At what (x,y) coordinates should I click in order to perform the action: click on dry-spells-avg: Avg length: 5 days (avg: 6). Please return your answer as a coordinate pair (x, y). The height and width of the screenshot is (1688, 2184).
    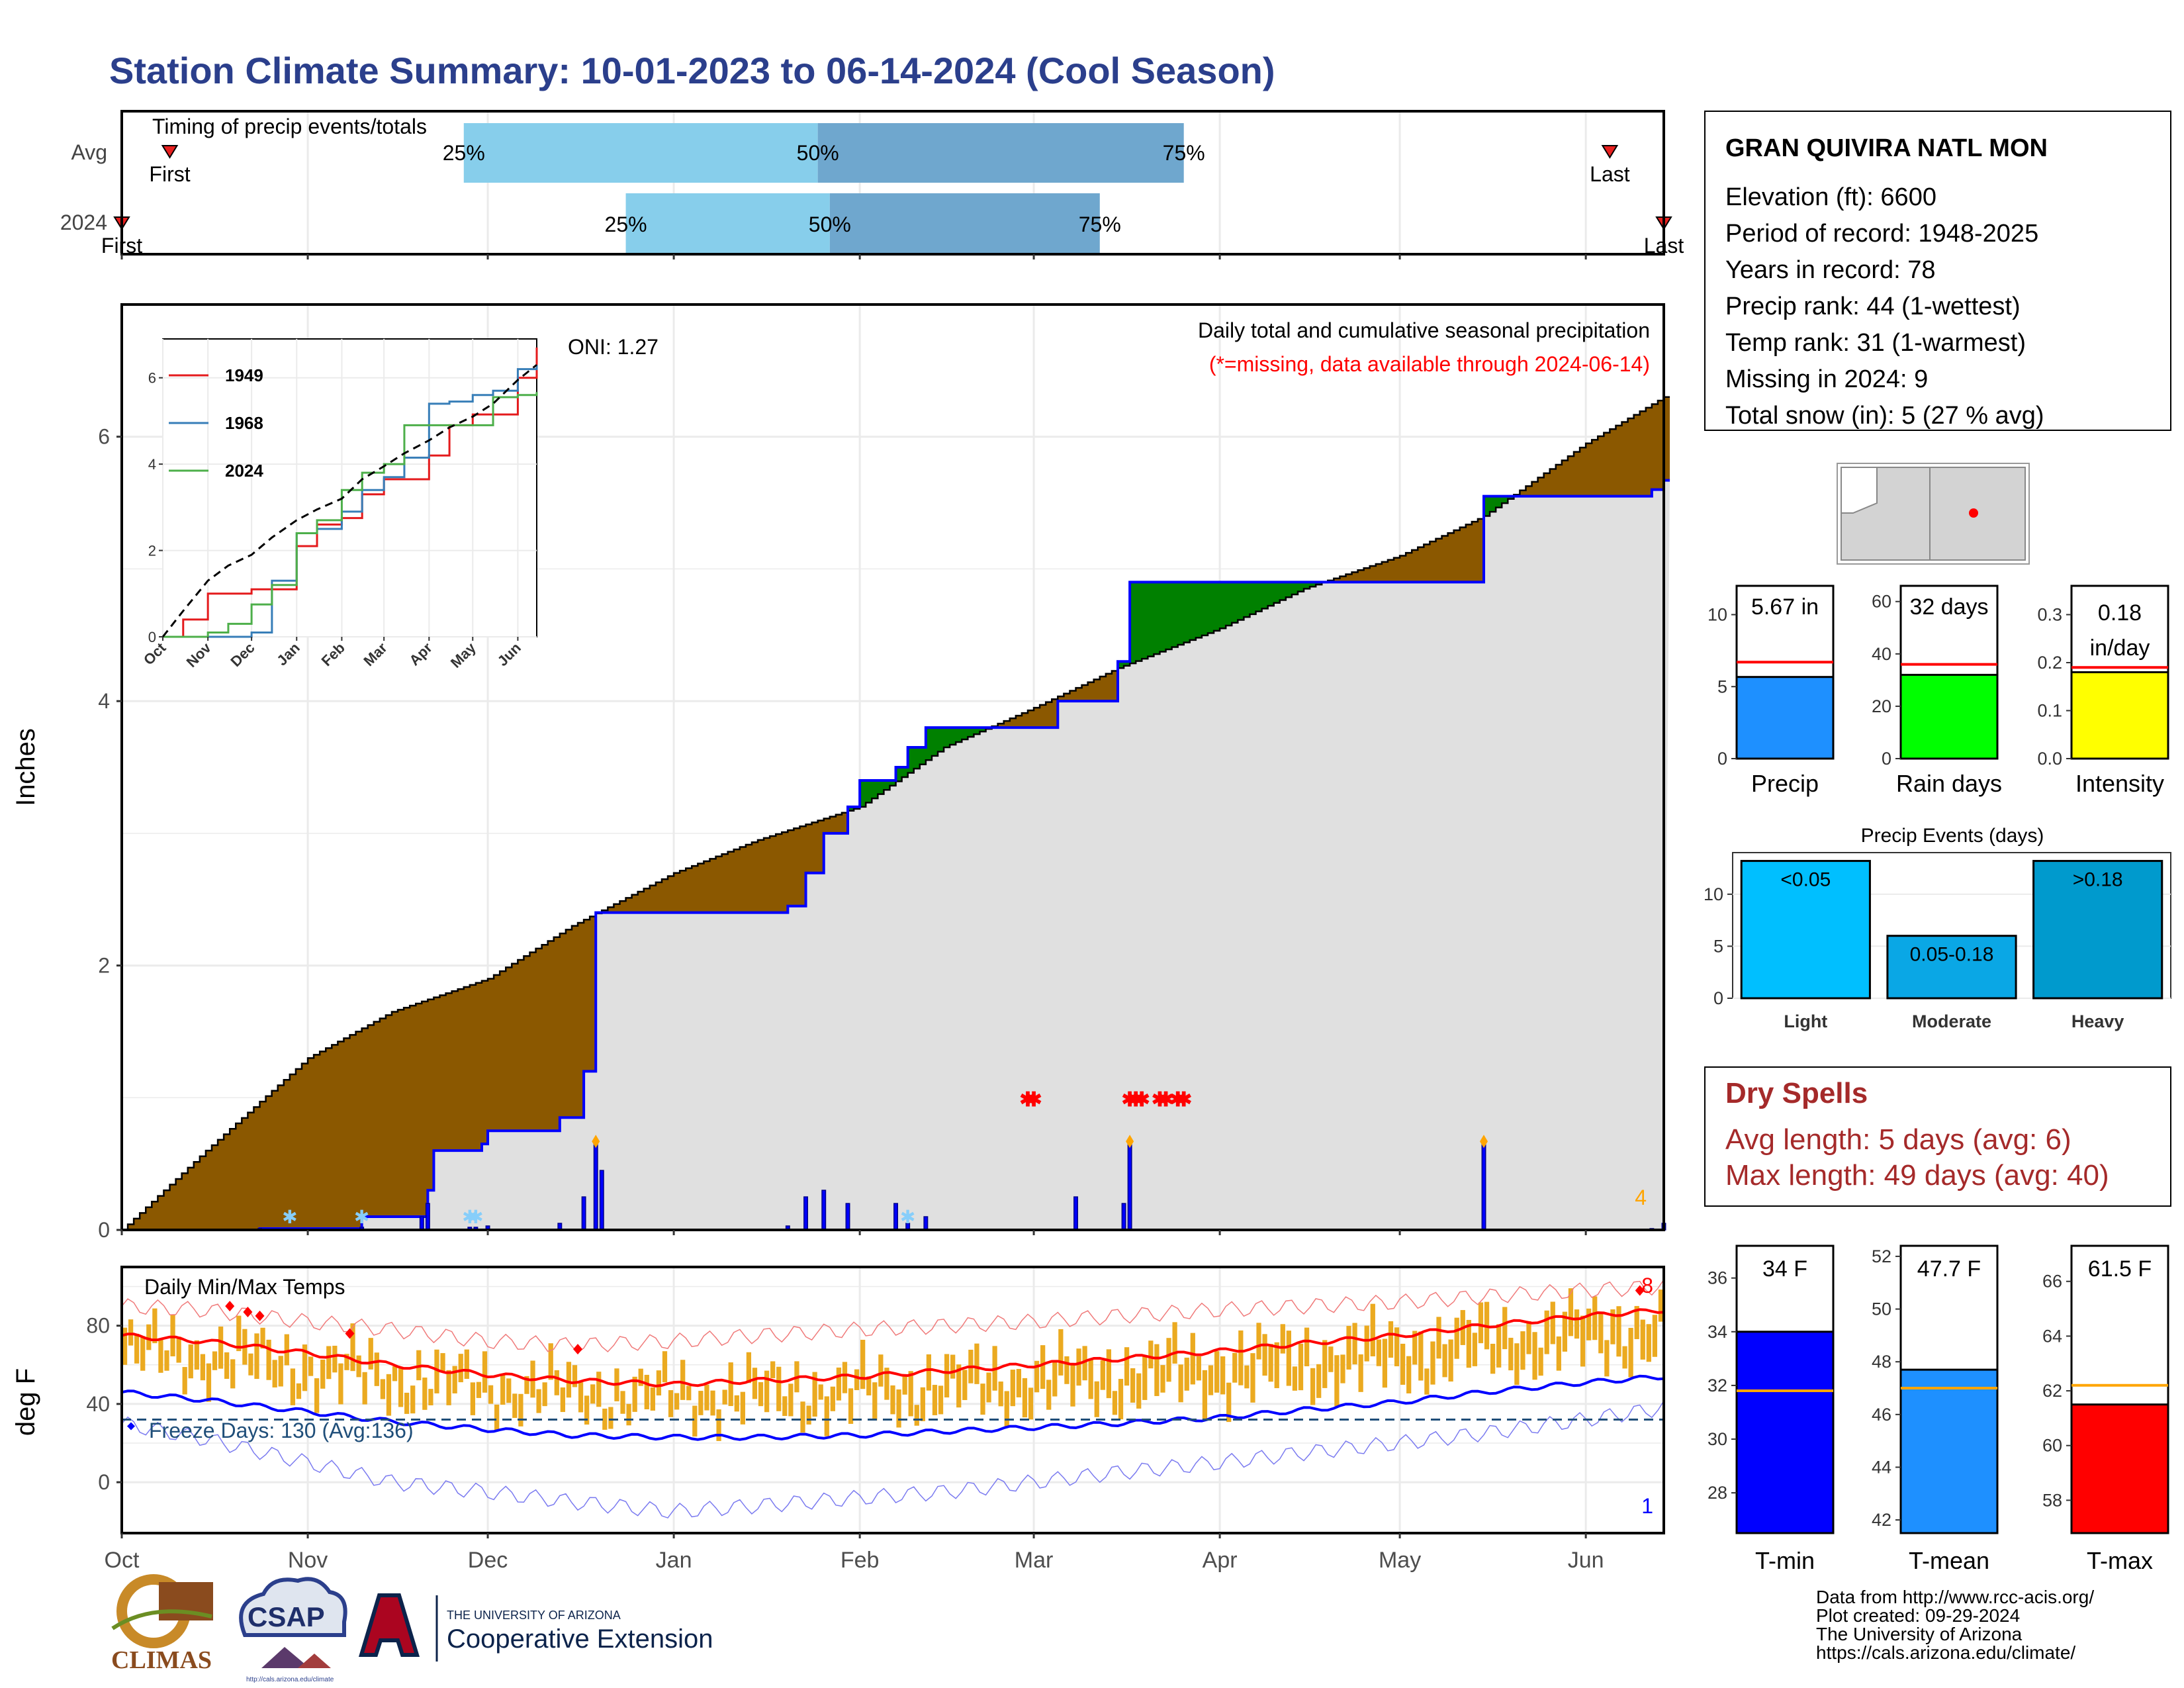
    Looking at the image, I should click on (1898, 1139).